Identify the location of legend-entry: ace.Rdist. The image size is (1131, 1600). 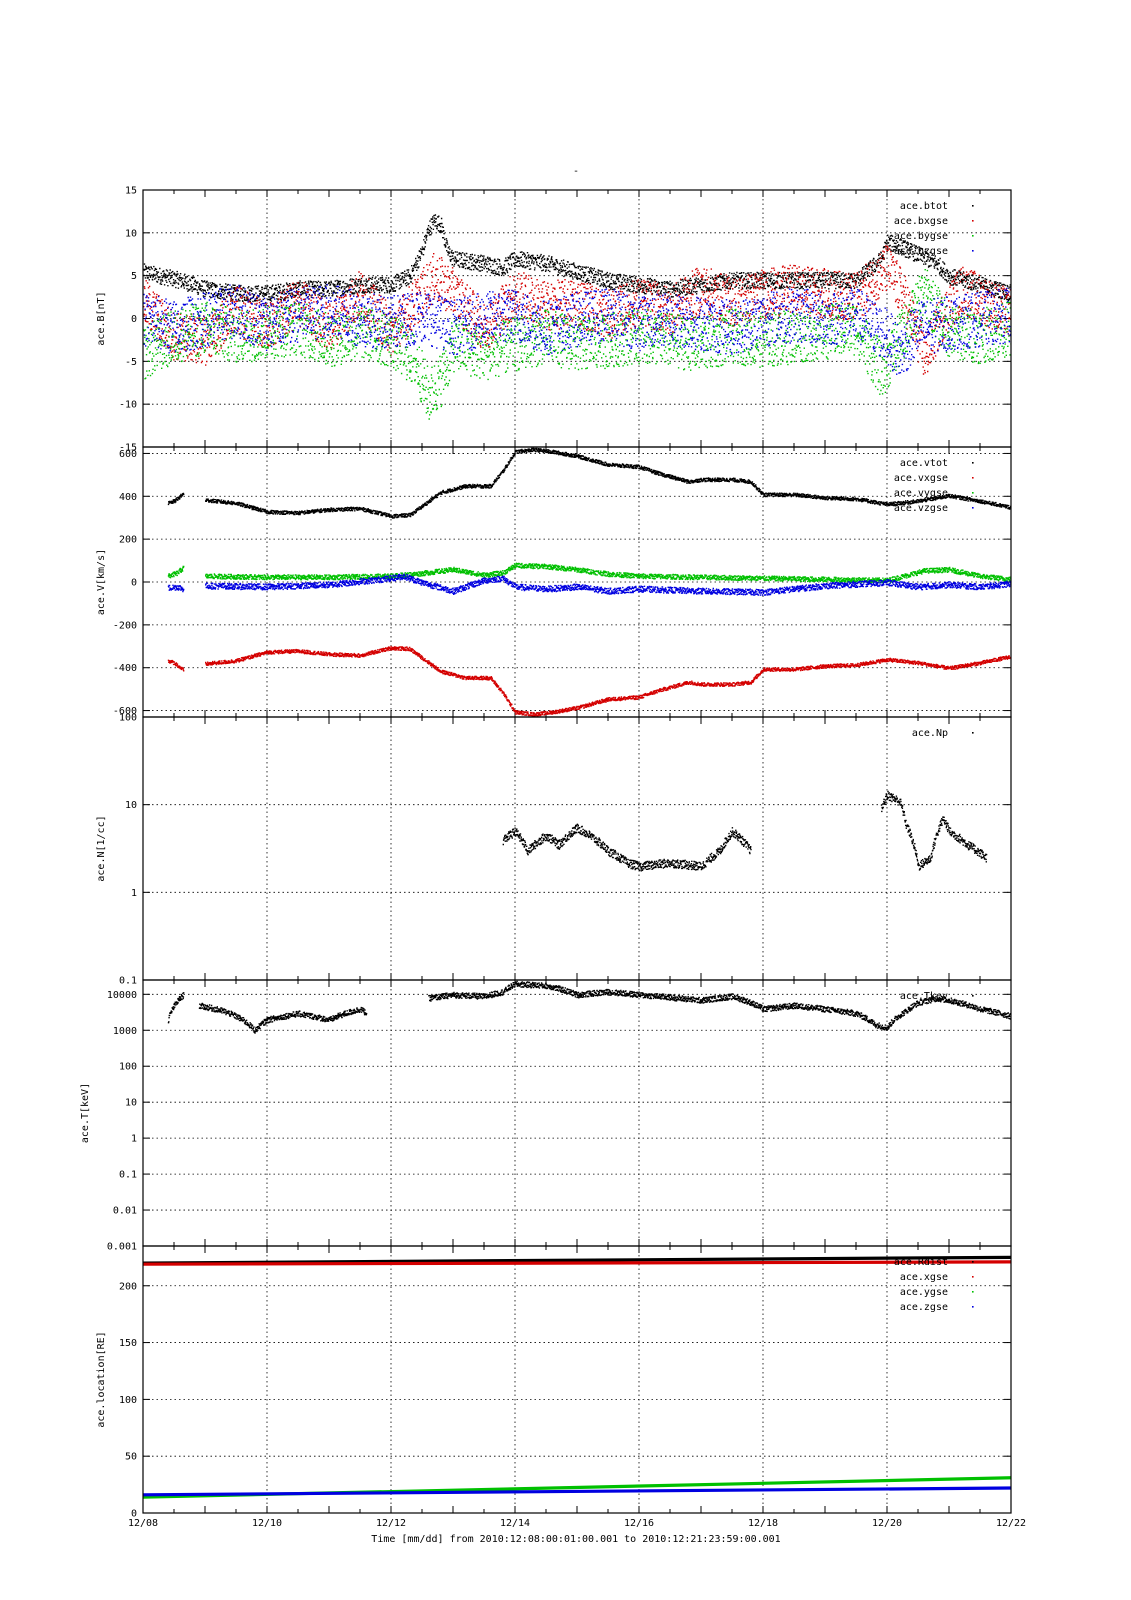
(921, 1262).